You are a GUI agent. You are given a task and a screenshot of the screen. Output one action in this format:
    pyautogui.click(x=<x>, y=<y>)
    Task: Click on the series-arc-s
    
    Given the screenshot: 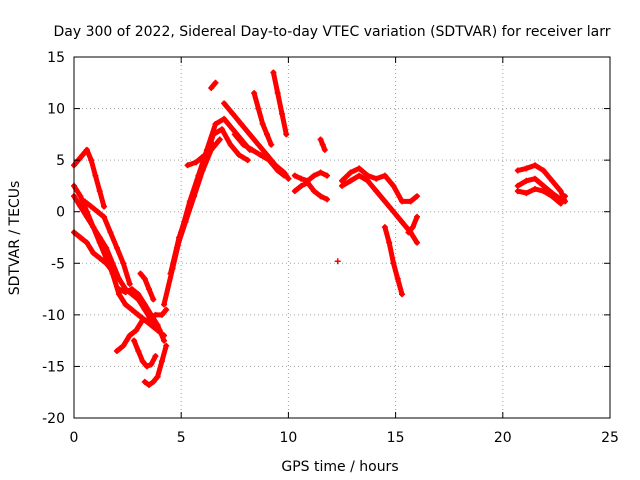 What is the action you would take?
    pyautogui.click(x=280, y=103)
    